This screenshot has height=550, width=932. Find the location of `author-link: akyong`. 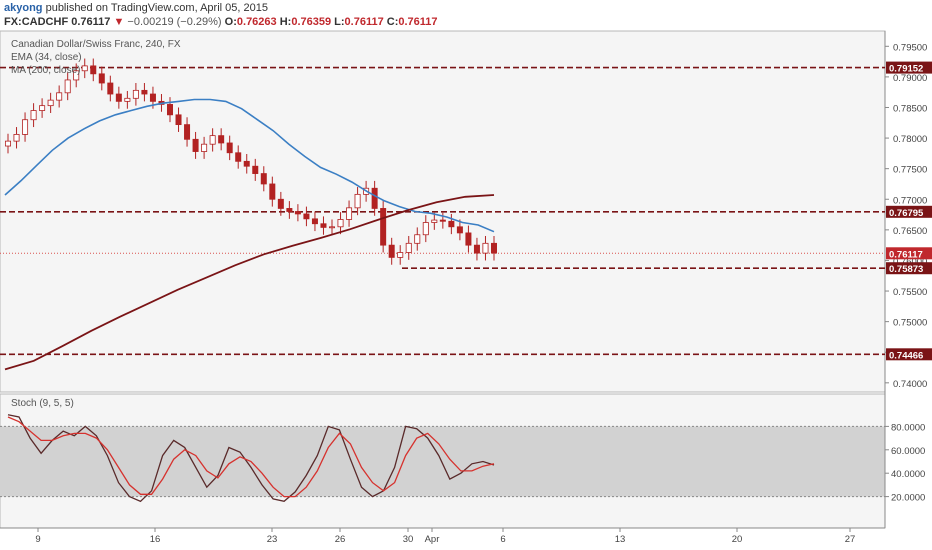

author-link: akyong is located at coordinates (23, 8).